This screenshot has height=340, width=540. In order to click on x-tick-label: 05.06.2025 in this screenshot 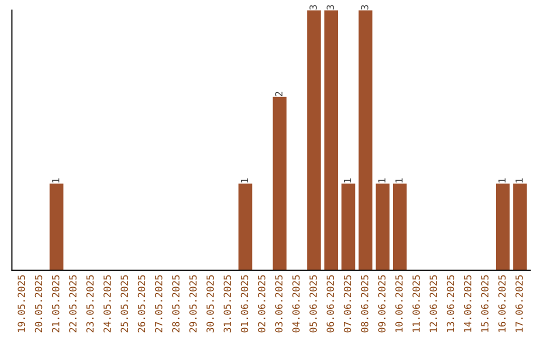, I will do `click(313, 303)`.